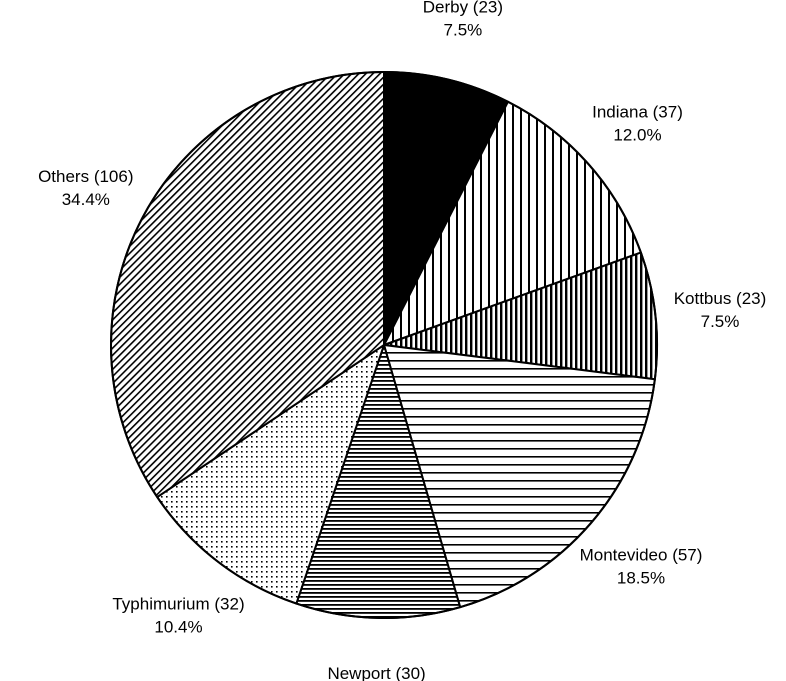 The width and height of the screenshot is (786, 681). Describe the element at coordinates (463, 8) in the screenshot. I see `slice-name-label: Derby (23)` at that location.